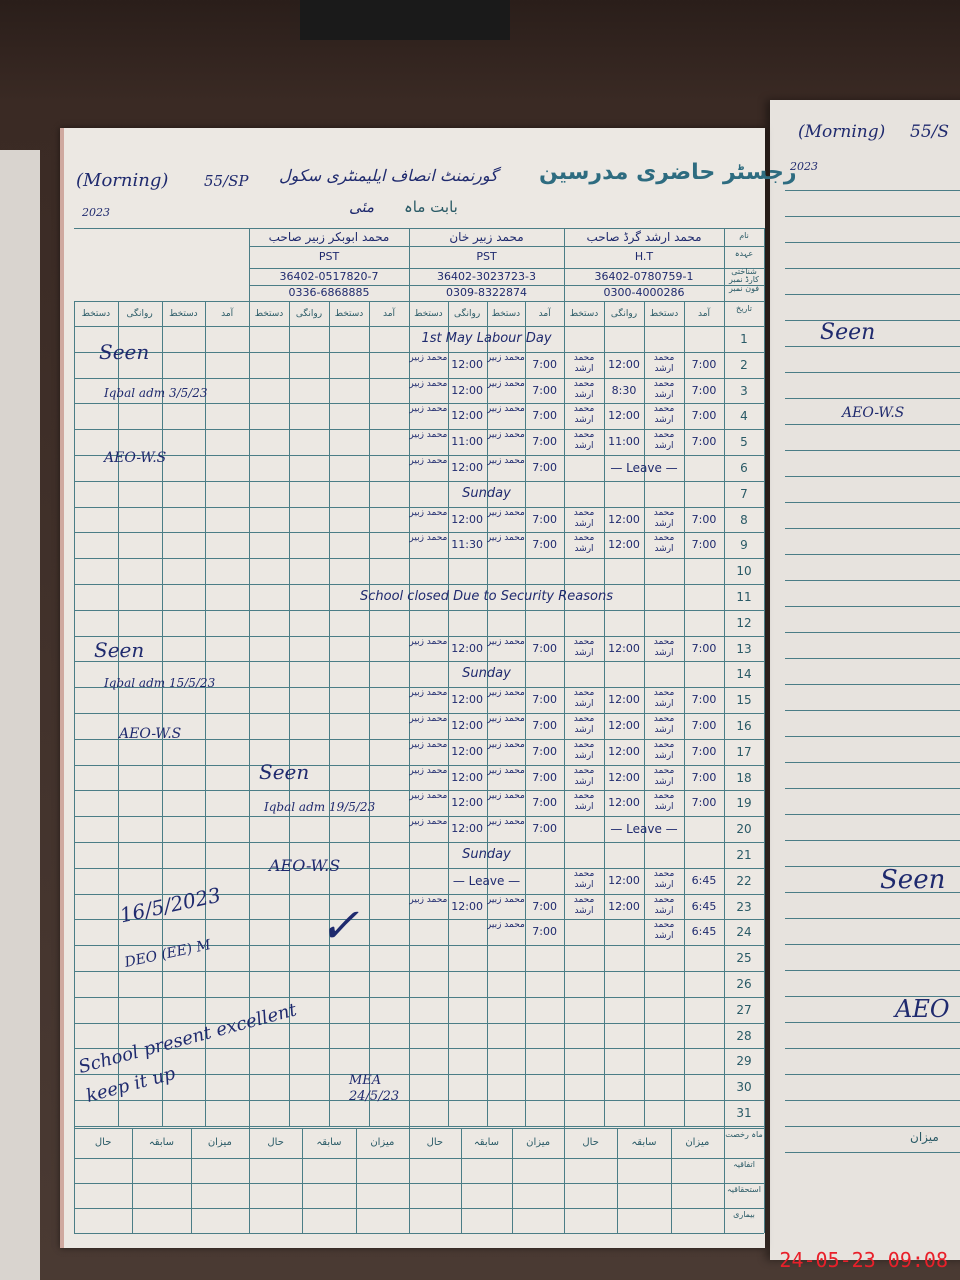 The height and width of the screenshot is (1280, 960). I want to click on date-number: 9, so click(744, 545).